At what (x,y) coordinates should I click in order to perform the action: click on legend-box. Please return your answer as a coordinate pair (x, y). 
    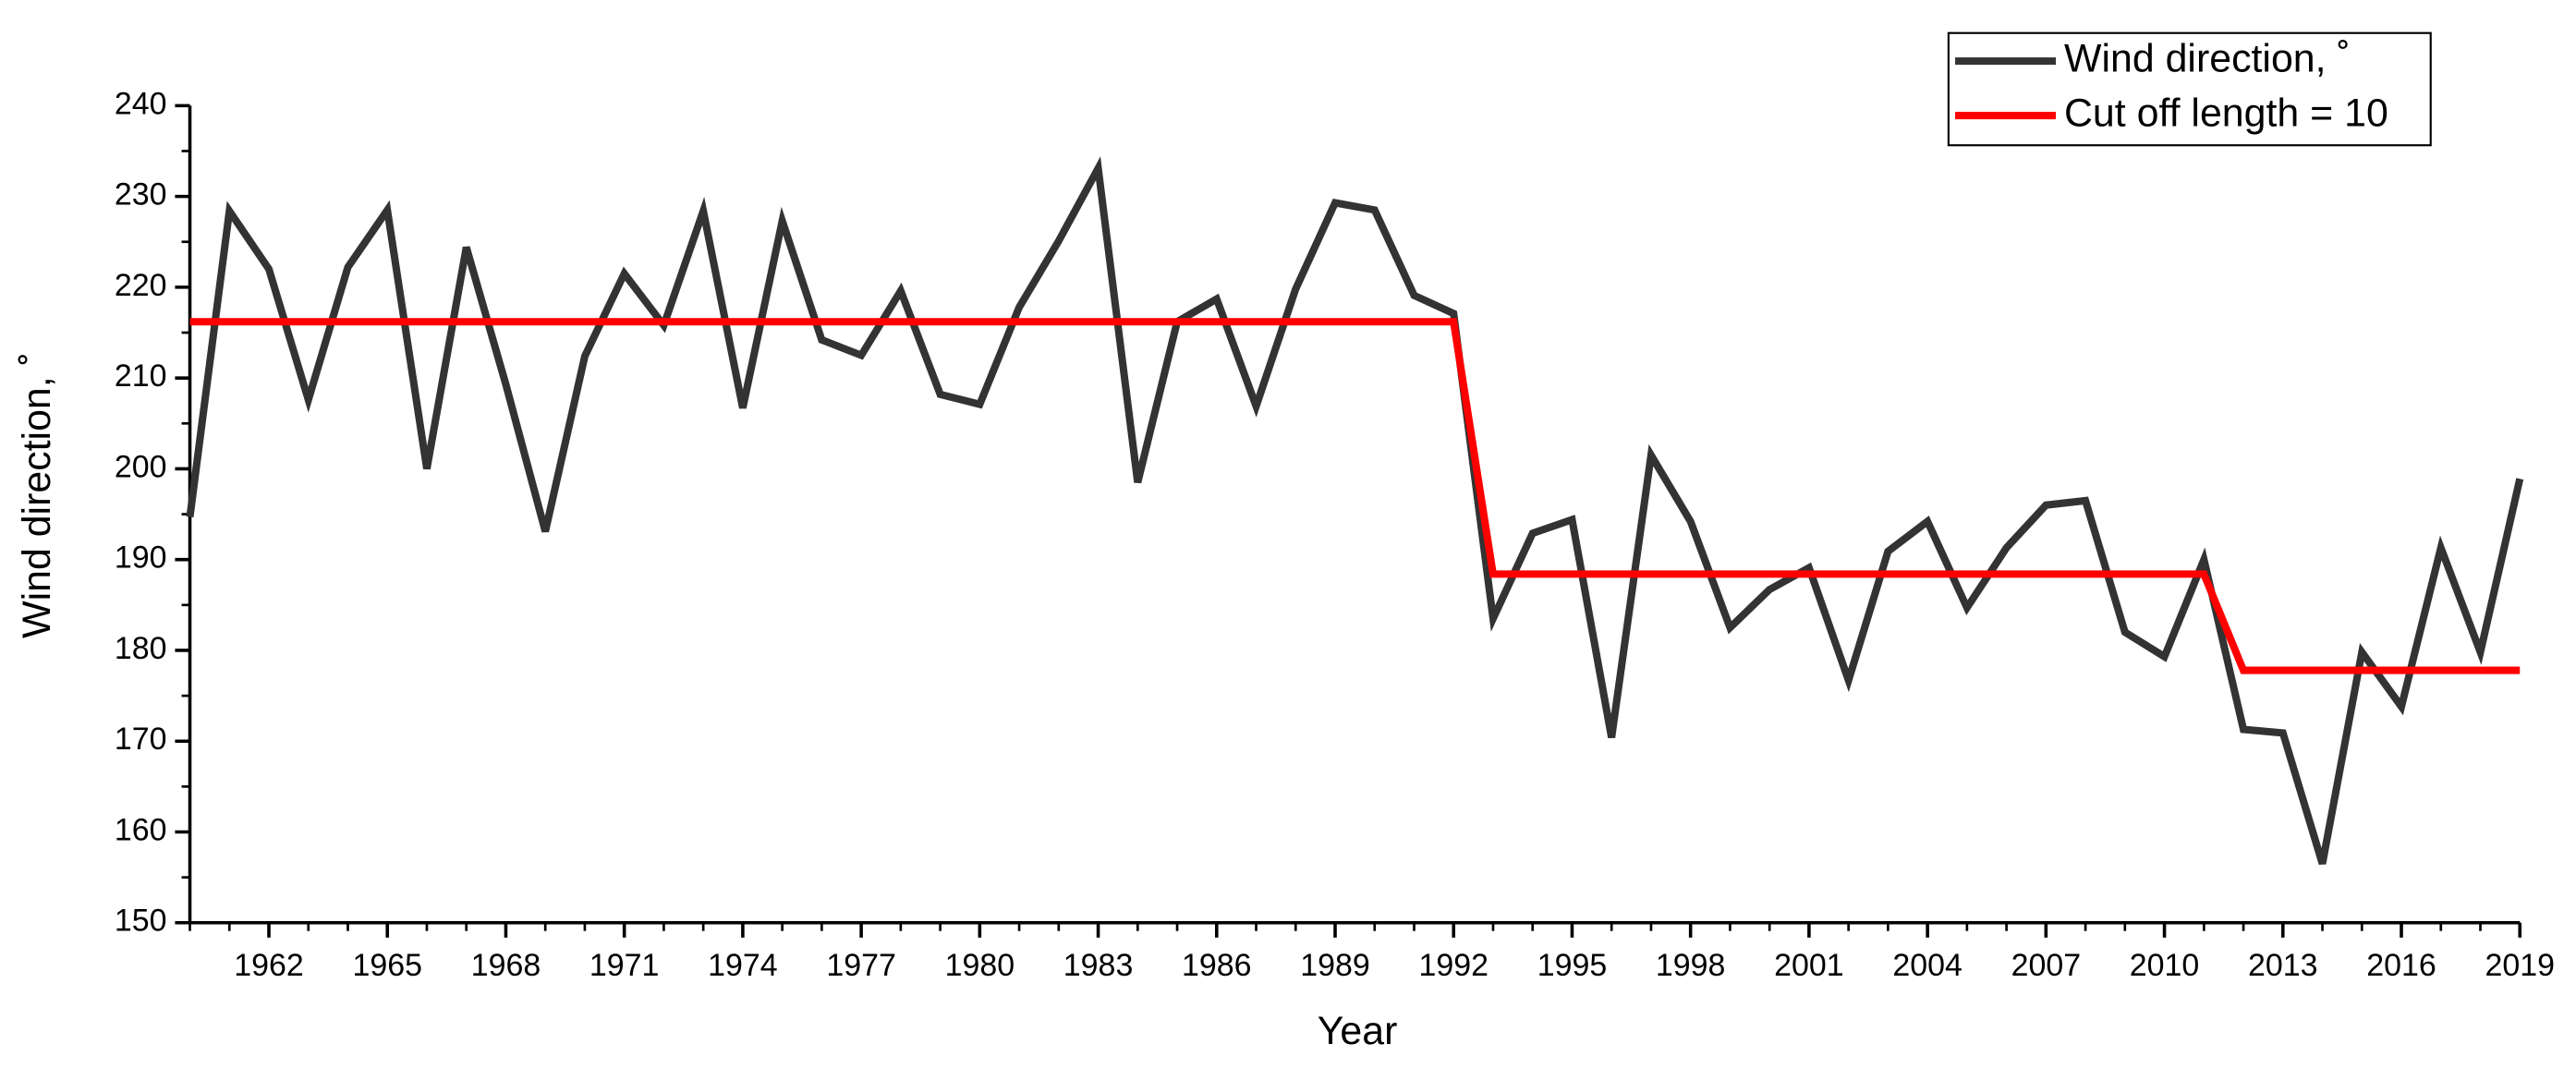
    Looking at the image, I should click on (2189, 89).